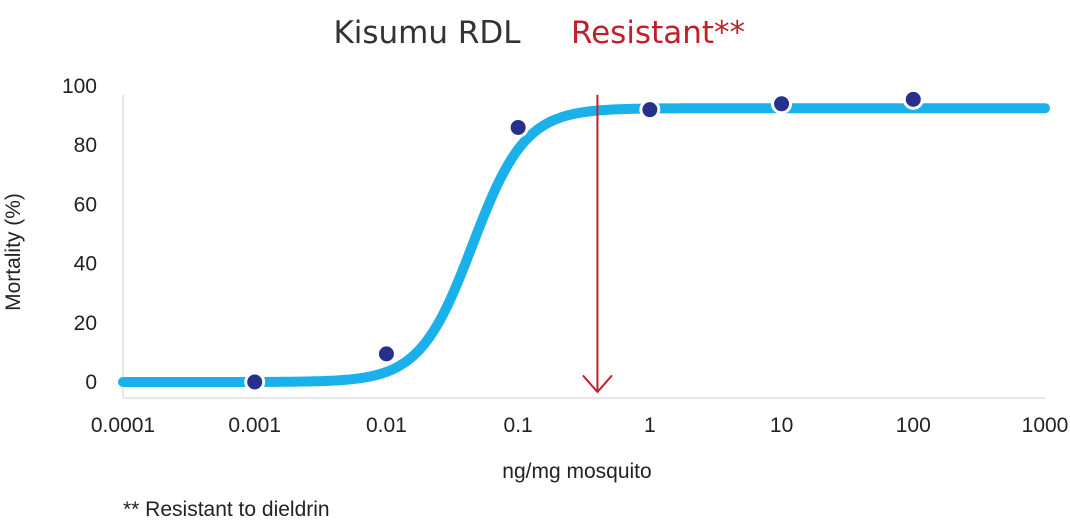 The width and height of the screenshot is (1070, 523). Describe the element at coordinates (576, 471) in the screenshot. I see `x-axis-label: ng/mg mosquito` at that location.